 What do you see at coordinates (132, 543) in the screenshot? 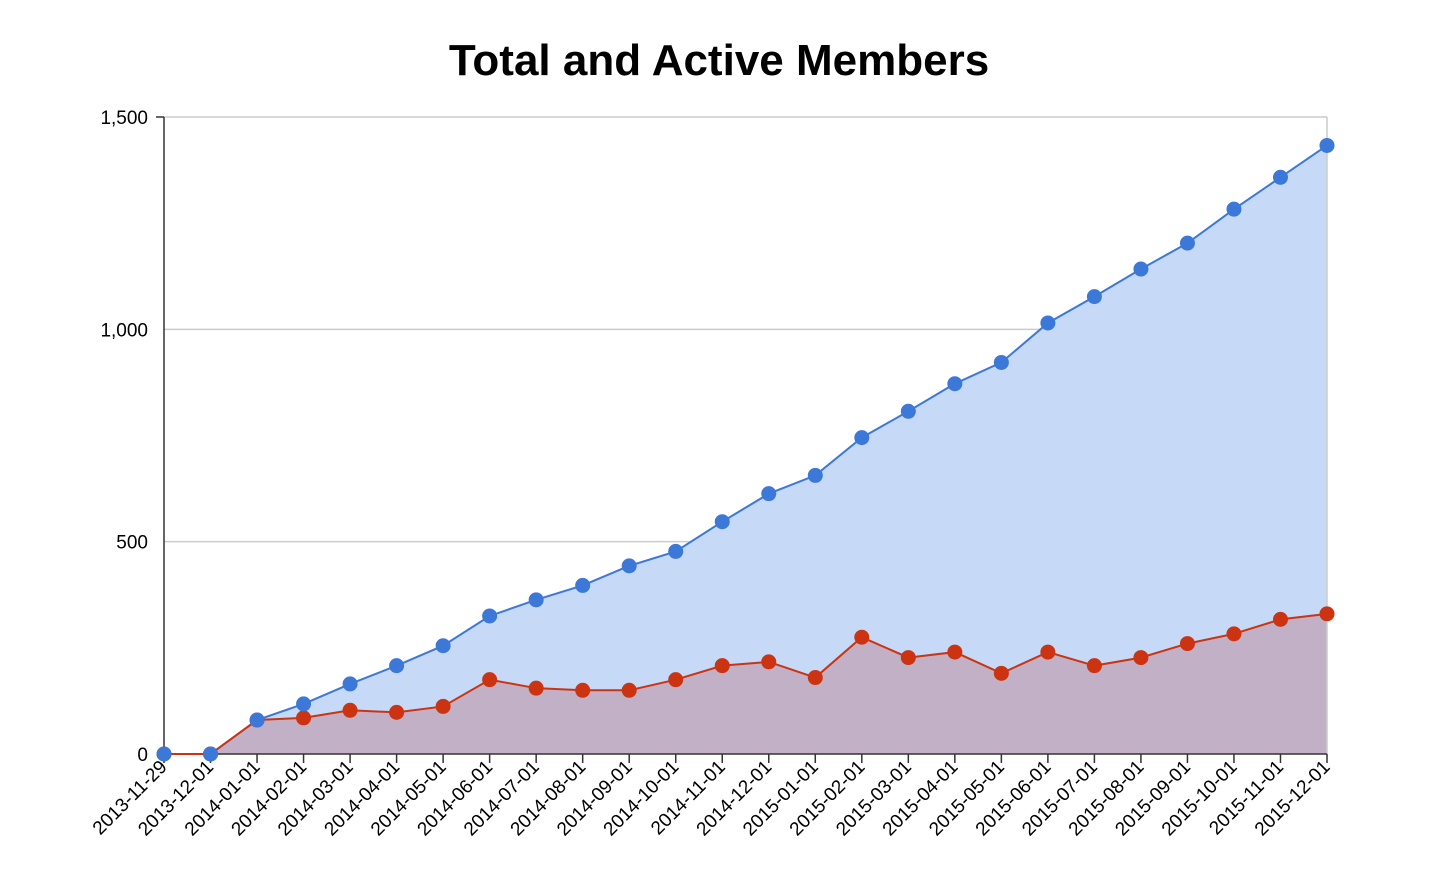
I see `y-tick-label: 500` at bounding box center [132, 543].